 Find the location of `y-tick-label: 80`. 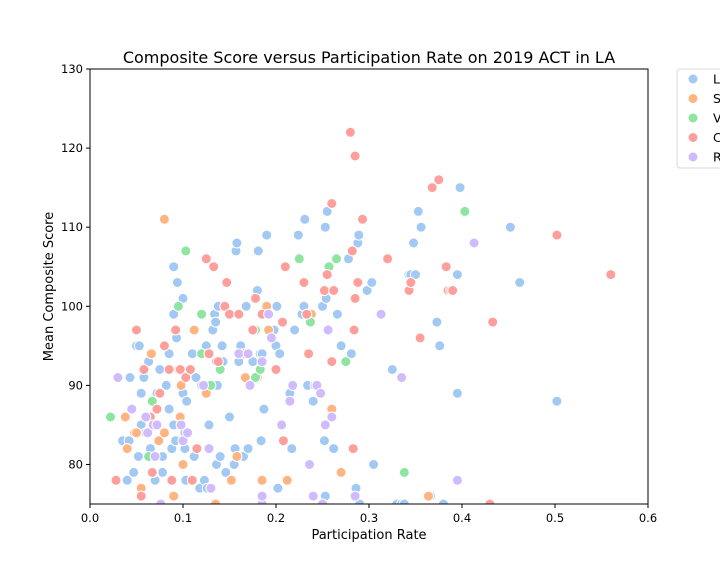

y-tick-label: 80 is located at coordinates (75, 464).